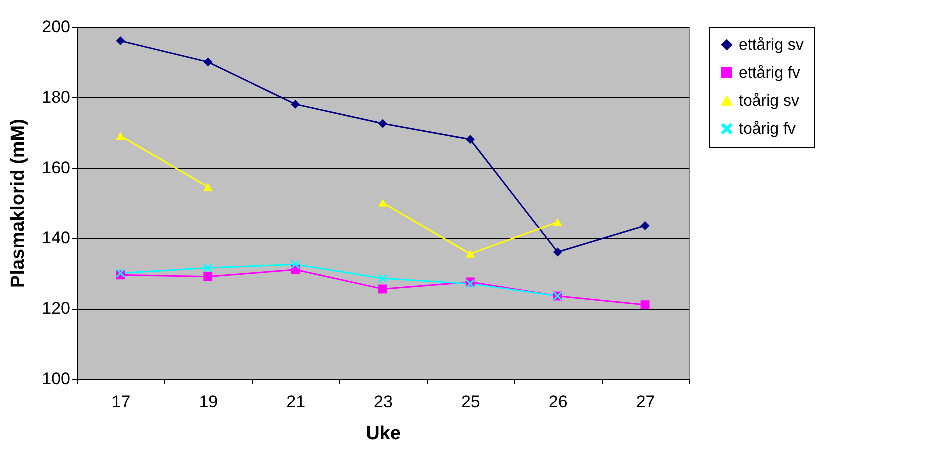  I want to click on x-tick-label: 23, so click(383, 402).